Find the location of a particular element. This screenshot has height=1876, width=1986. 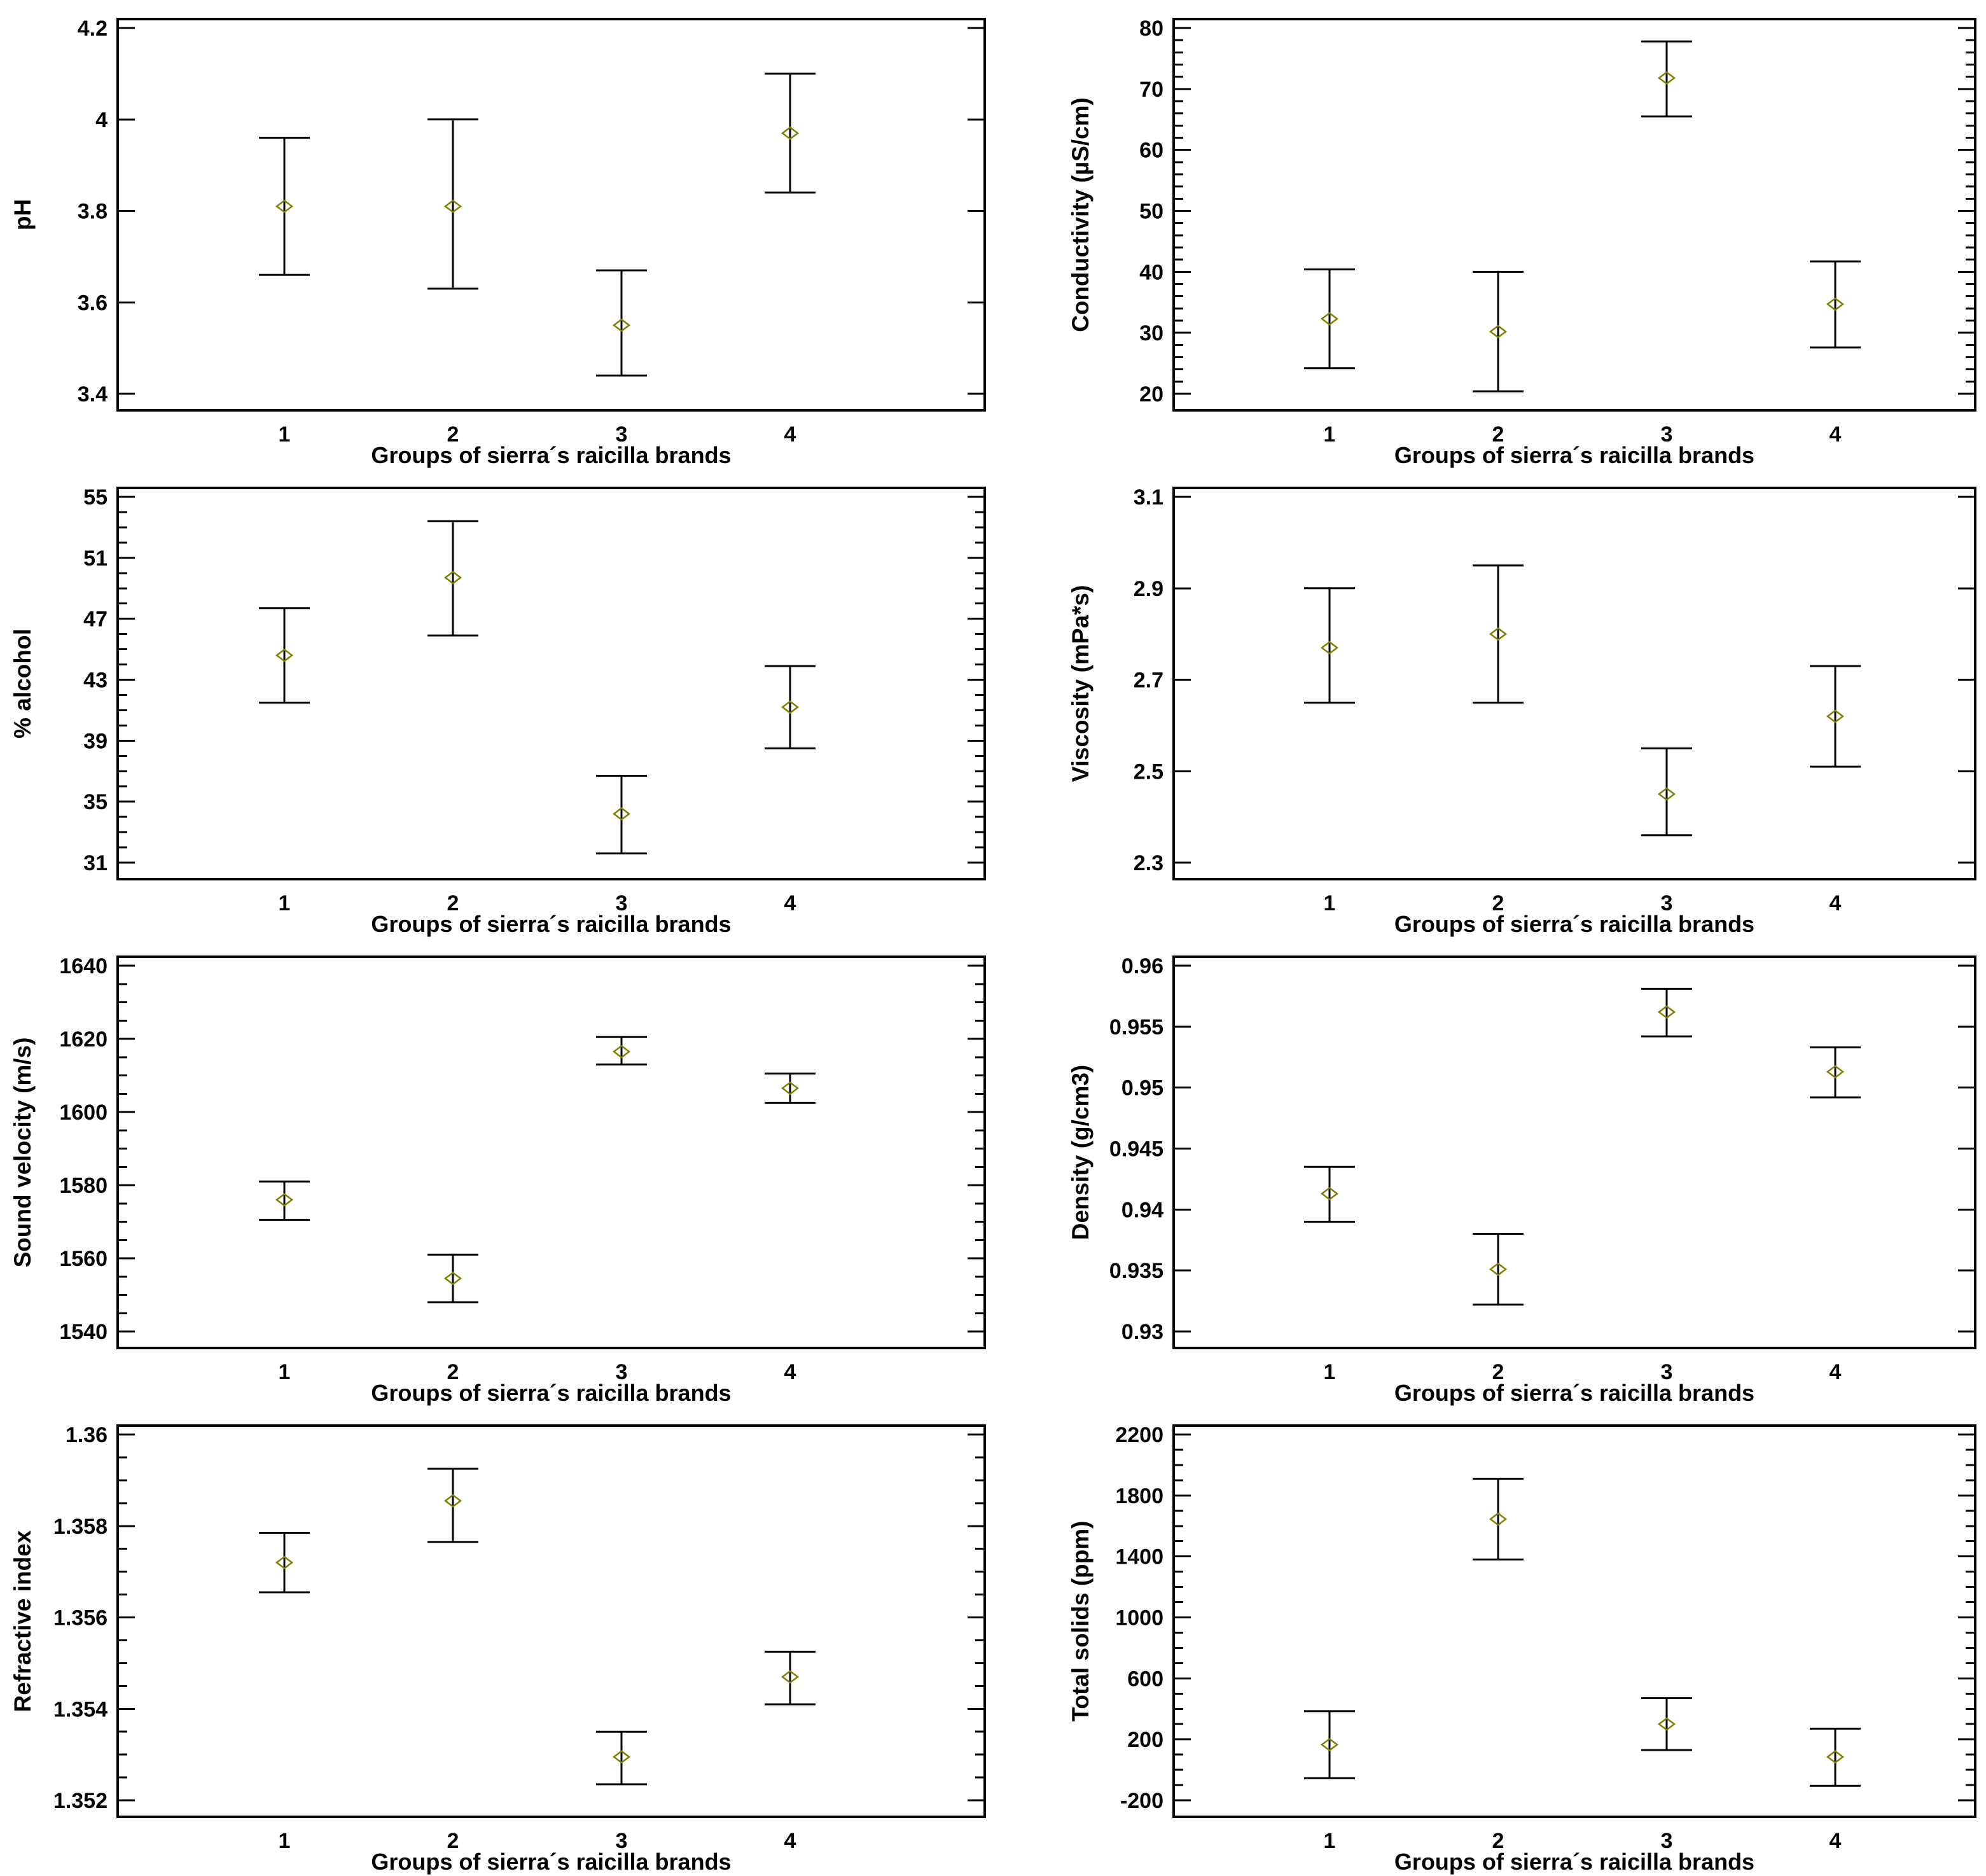

y-tick-label: 1.352 is located at coordinates (80, 1801).